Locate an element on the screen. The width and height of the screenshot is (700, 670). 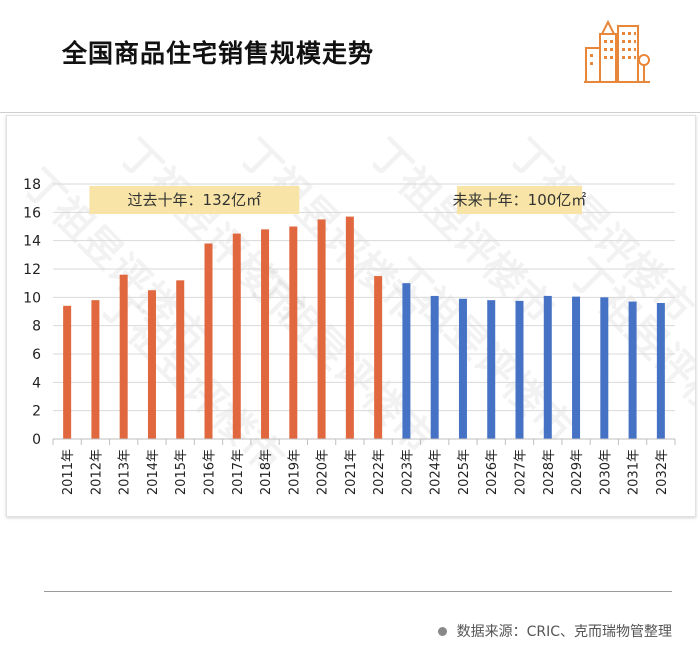
y-tick-label: 6 is located at coordinates (36, 355).